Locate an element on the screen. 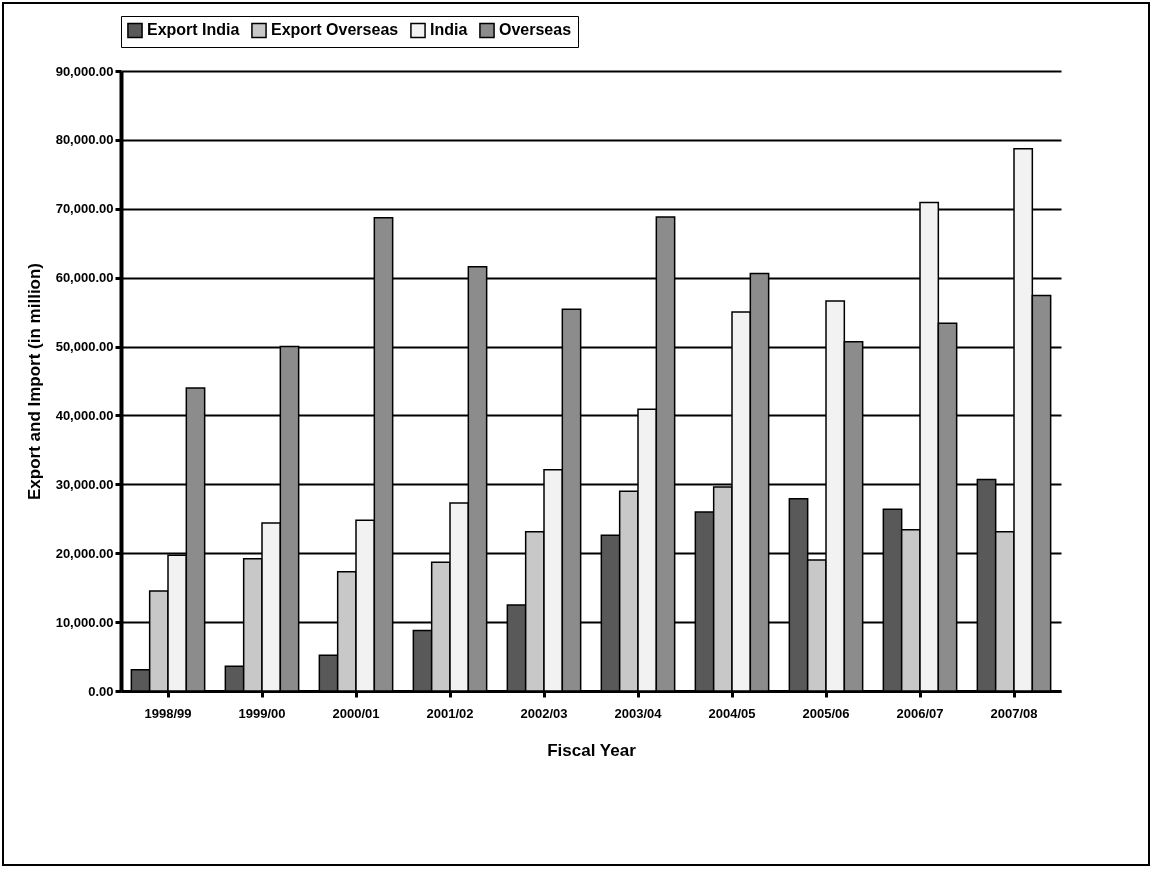 The width and height of the screenshot is (1156, 872). y-axis-title: Export and Import (in million) is located at coordinates (34, 381).